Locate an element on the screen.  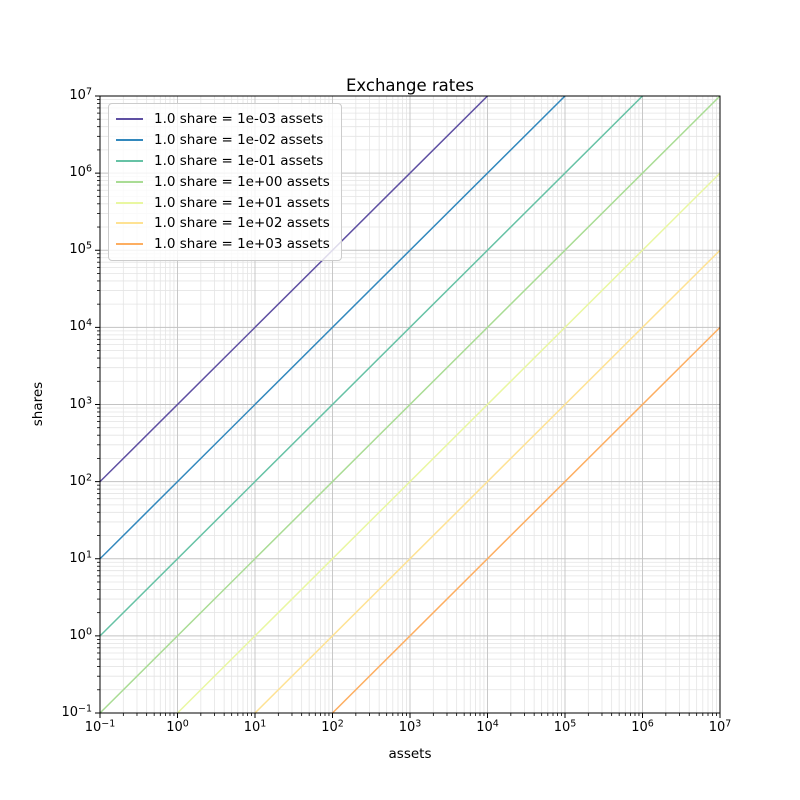
legend-item: 1.0 share = 1e-02 assets is located at coordinates (223, 140).